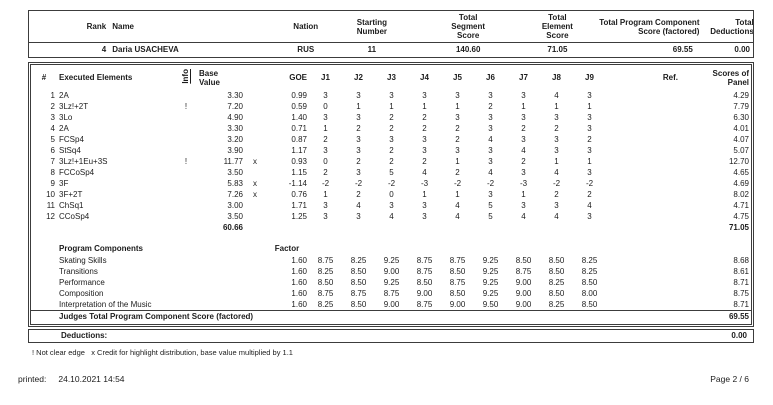 This screenshot has height=405, width=773. What do you see at coordinates (235, 150) in the screenshot?
I see `element-base-value: 3.90` at bounding box center [235, 150].